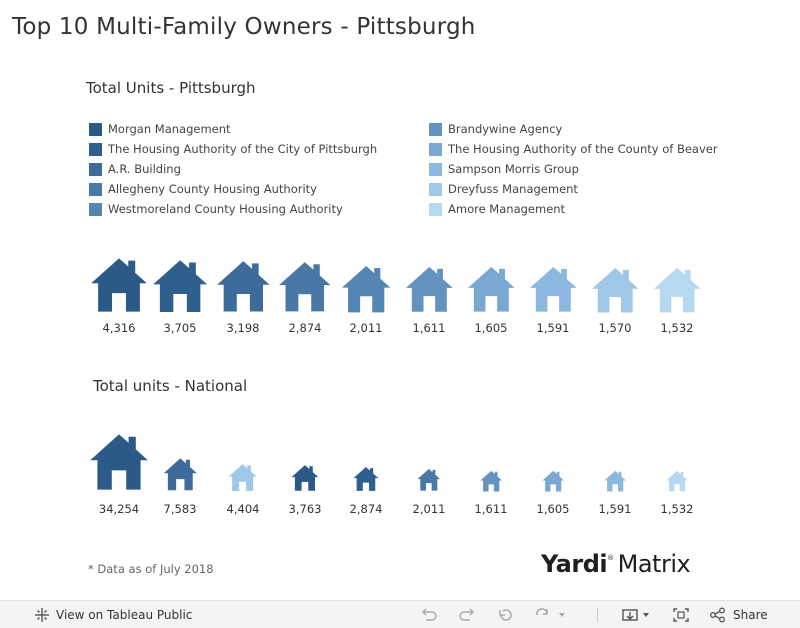  What do you see at coordinates (610, 558) in the screenshot?
I see `logo-registered-mark: ®` at bounding box center [610, 558].